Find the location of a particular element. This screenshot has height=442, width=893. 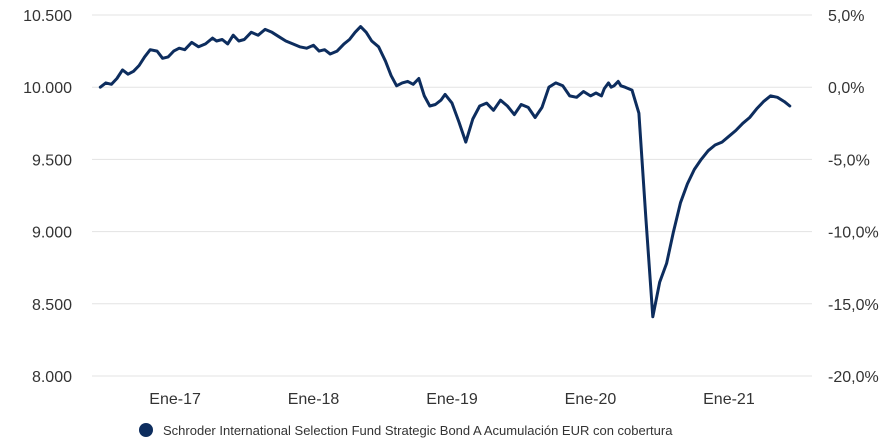

x-tick-label: Ene-21 is located at coordinates (729, 399).